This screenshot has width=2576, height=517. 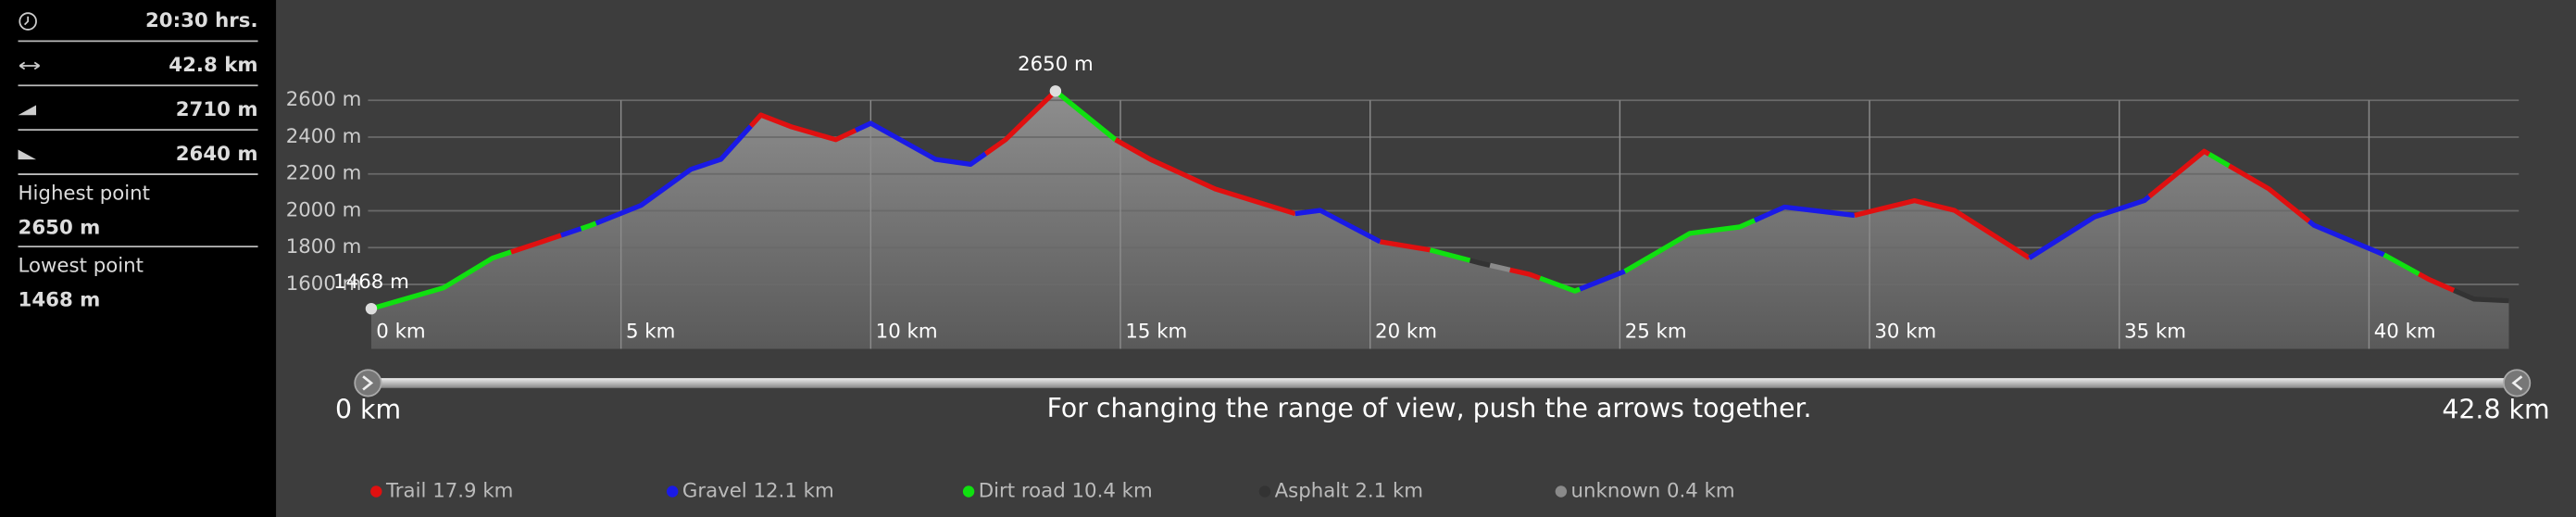 What do you see at coordinates (217, 154) in the screenshot?
I see `descent: 2640 m` at bounding box center [217, 154].